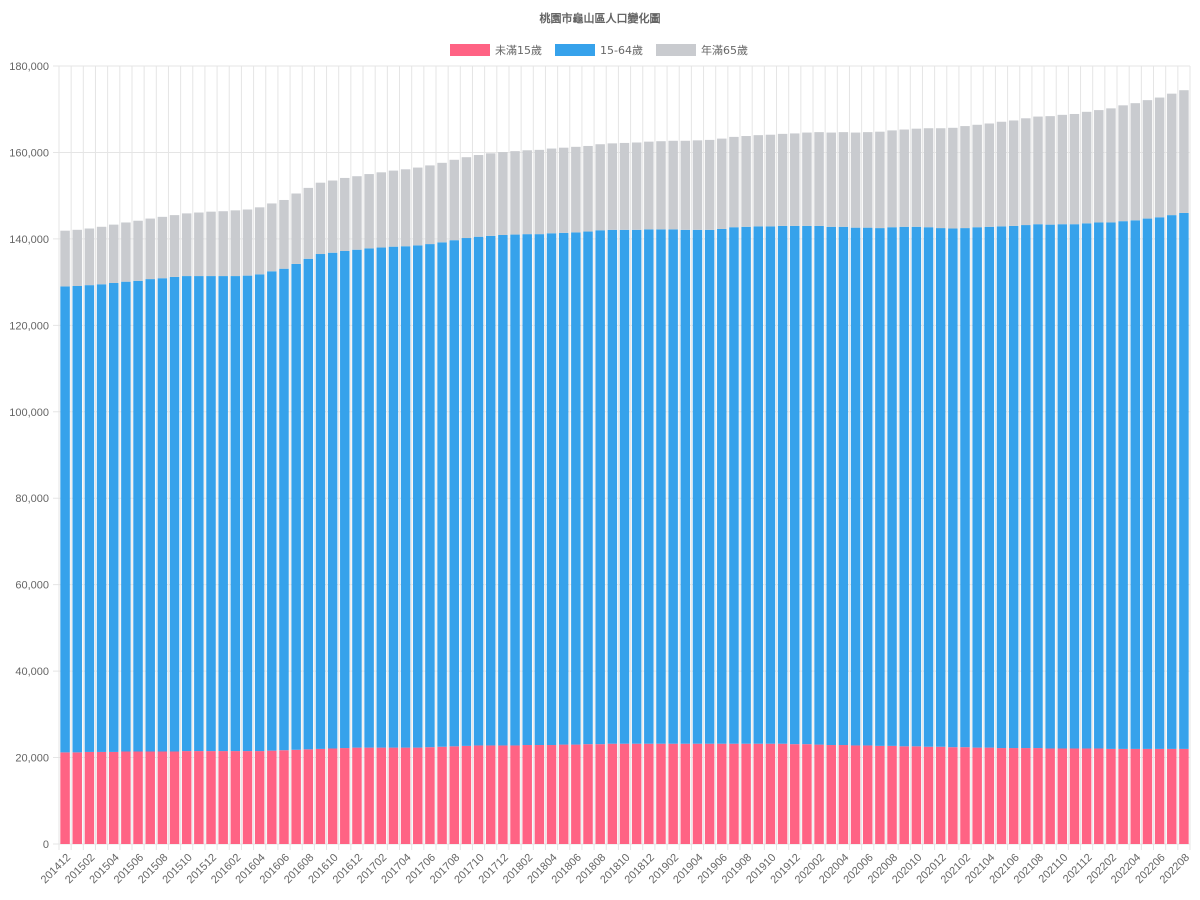  Describe the element at coordinates (29, 153) in the screenshot. I see `y-tick-label: 160,000` at that location.